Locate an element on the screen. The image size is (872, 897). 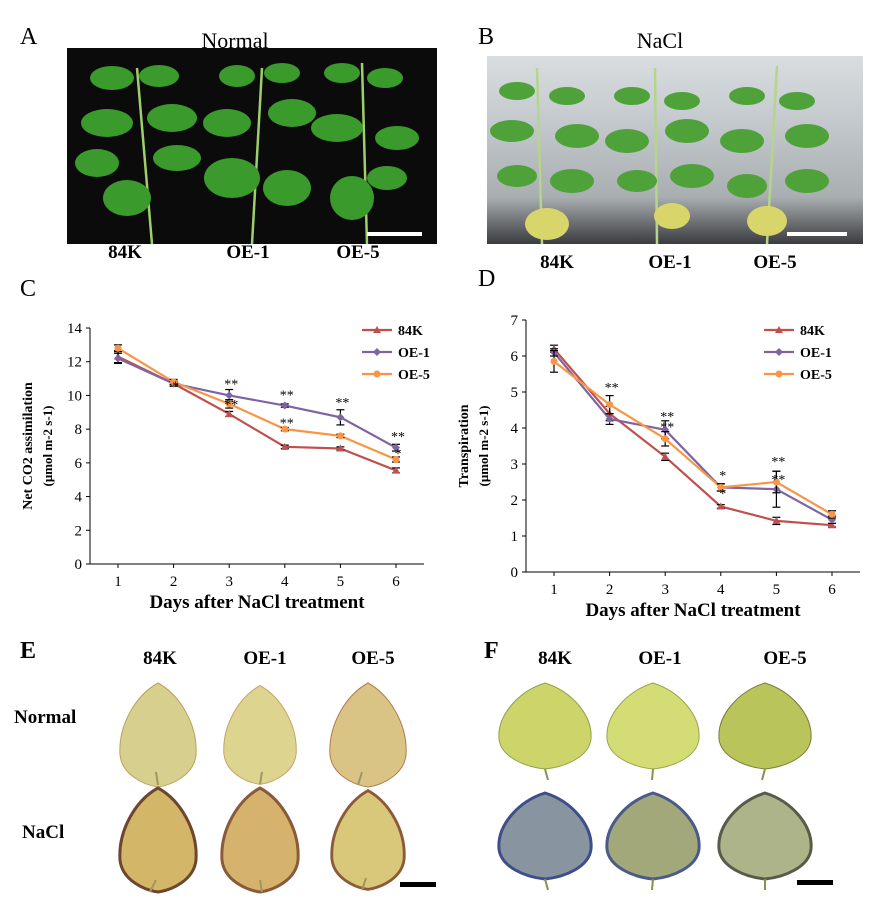
y-tick-label: 12 is located at coordinates (74, 363).